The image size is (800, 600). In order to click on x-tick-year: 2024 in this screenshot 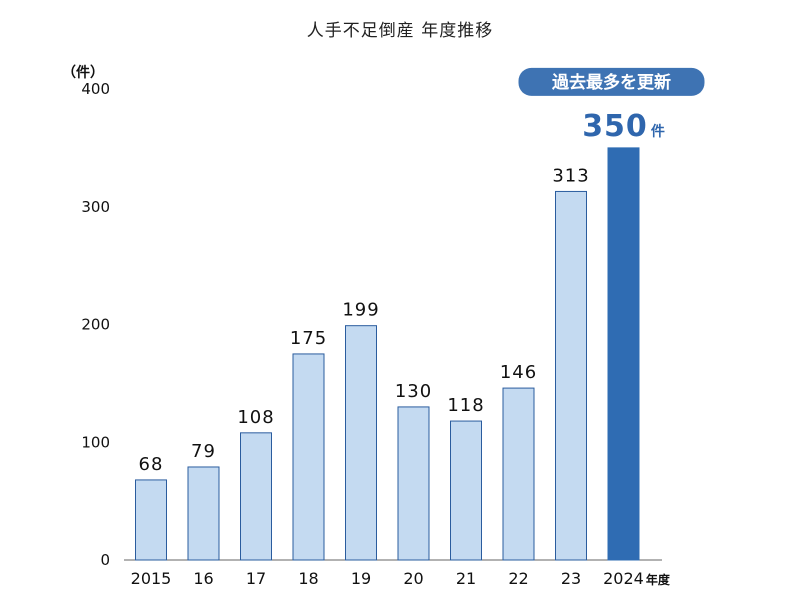, I will do `click(623, 578)`.